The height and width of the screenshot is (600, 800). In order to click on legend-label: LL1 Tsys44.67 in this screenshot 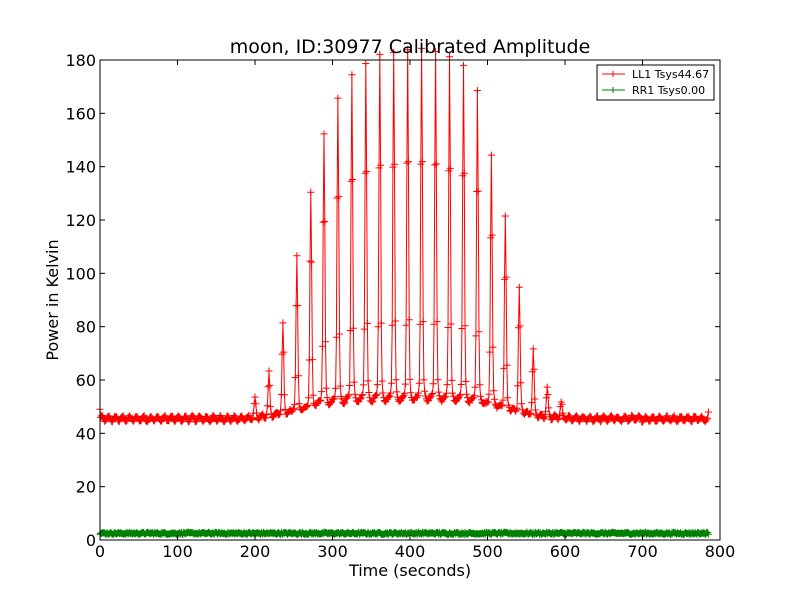, I will do `click(670, 74)`.